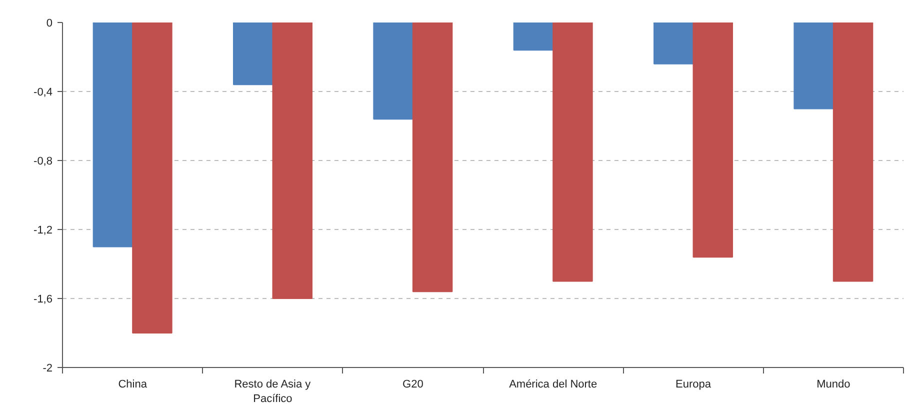 This screenshot has width=907, height=409. I want to click on x-tick-label: Europa, so click(694, 384).